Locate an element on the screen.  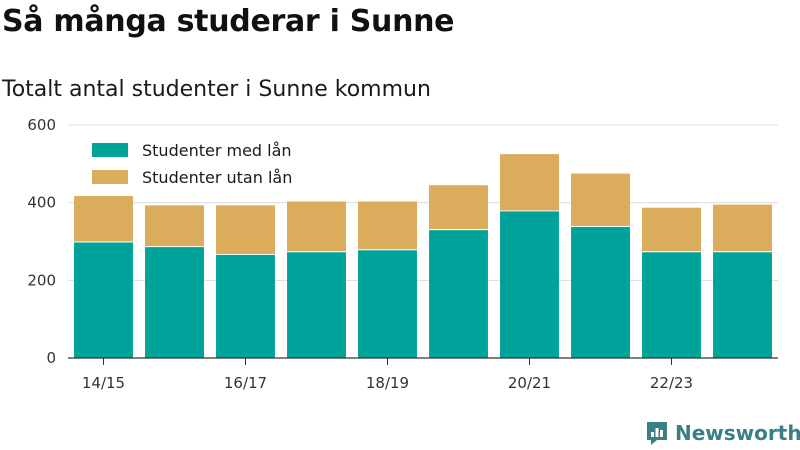
x-tick-label: 20/21 is located at coordinates (529, 383).